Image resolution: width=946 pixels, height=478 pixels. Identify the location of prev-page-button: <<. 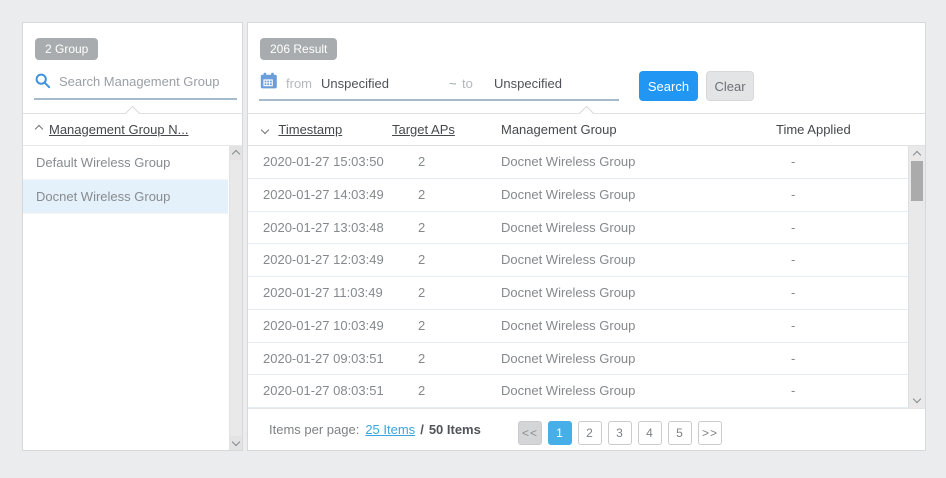
(530, 433).